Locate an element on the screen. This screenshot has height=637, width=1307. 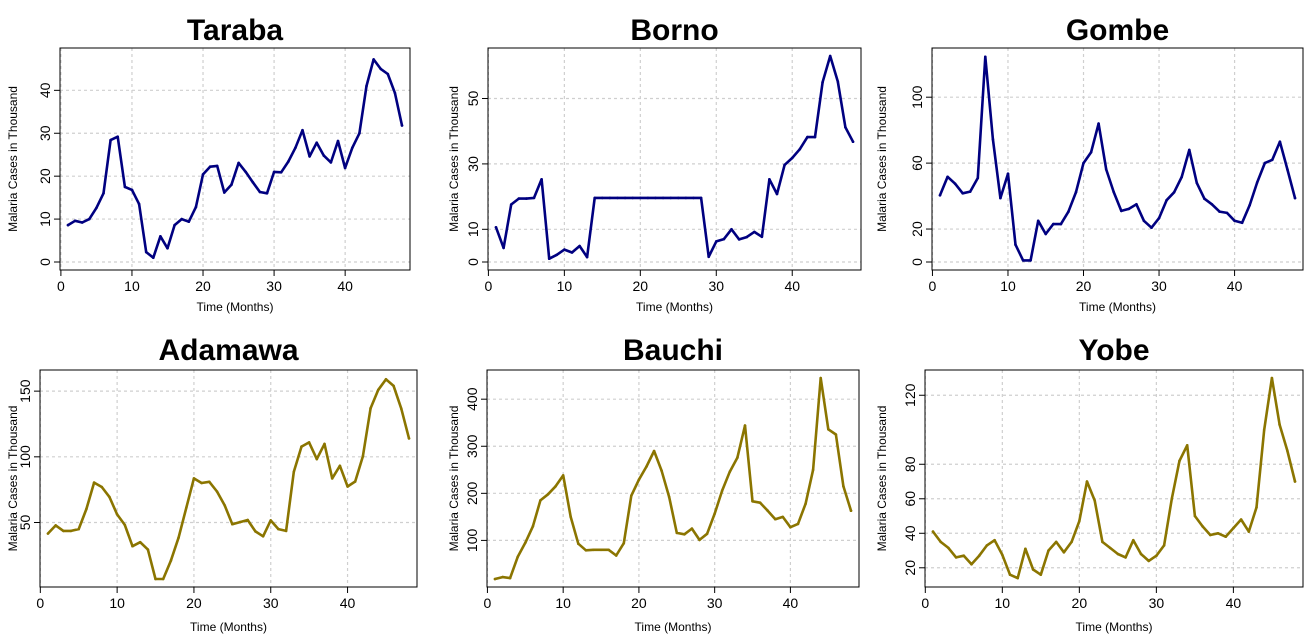
chart-title: Yobe is located at coordinates (1113, 350).